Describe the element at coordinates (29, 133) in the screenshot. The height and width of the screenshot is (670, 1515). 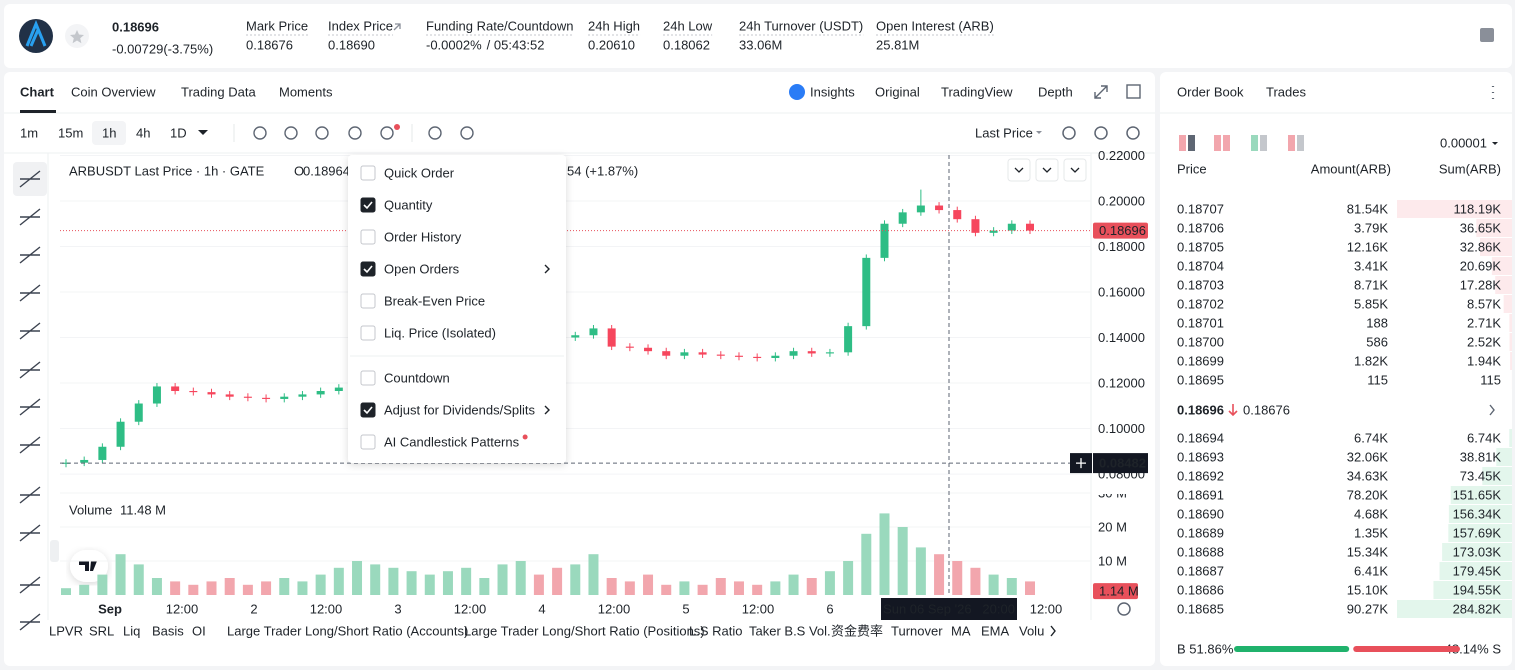
I see `interval: 1m` at that location.